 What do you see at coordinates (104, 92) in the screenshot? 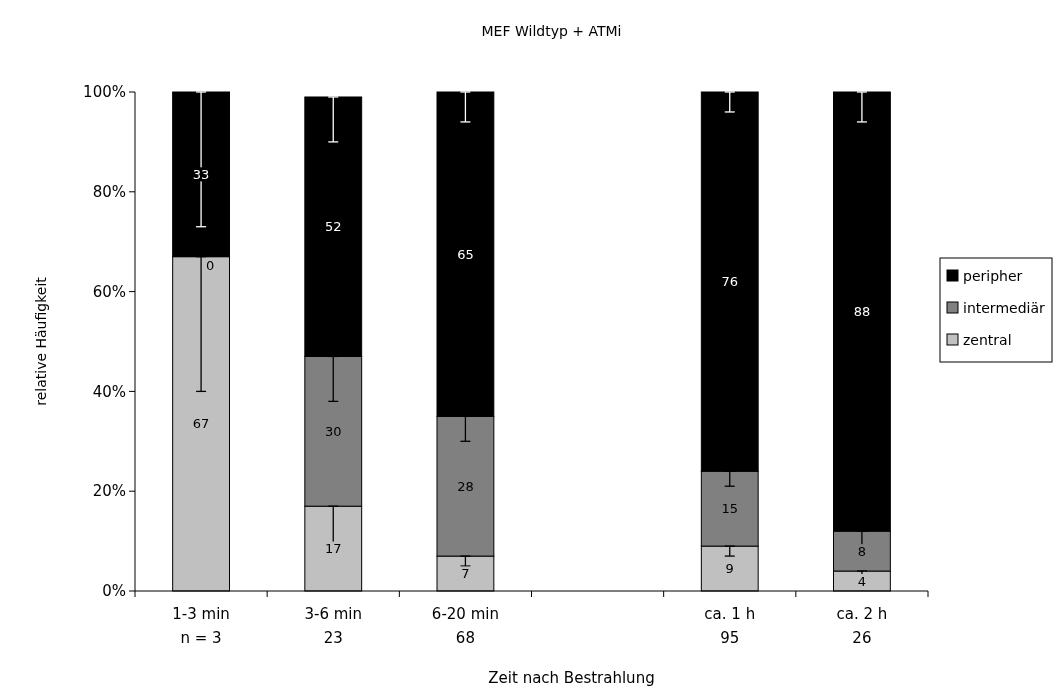
I see `y-tick-label: 100%` at bounding box center [104, 92].